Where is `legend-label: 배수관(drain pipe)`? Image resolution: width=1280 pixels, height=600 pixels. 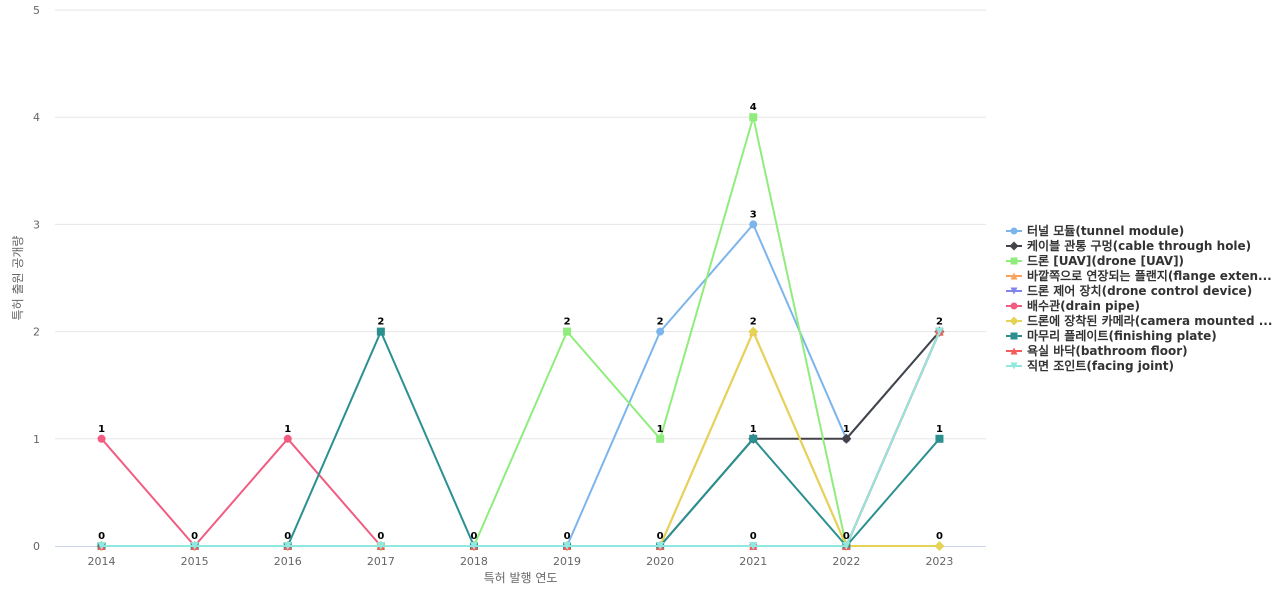
legend-label: 배수관(drain pipe) is located at coordinates (1083, 305).